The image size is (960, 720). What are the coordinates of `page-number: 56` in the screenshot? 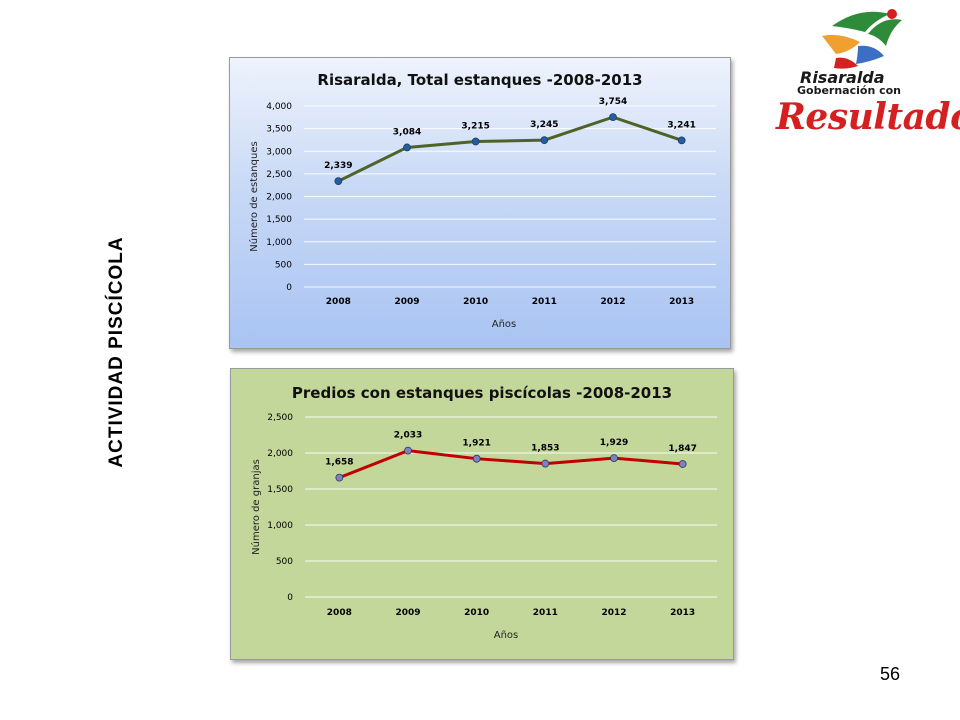 It's located at (890, 674).